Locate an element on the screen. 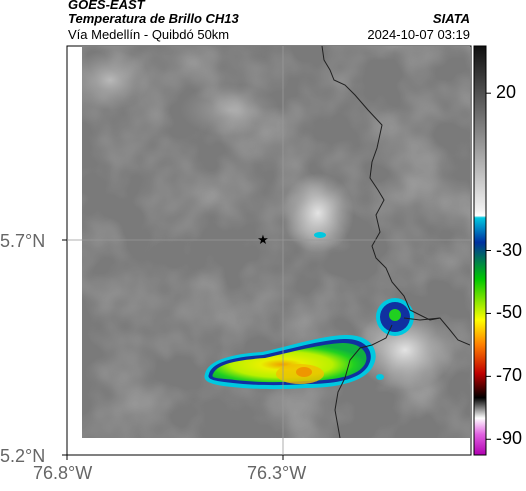 The width and height of the screenshot is (526, 491). colorbar is located at coordinates (482, 250).